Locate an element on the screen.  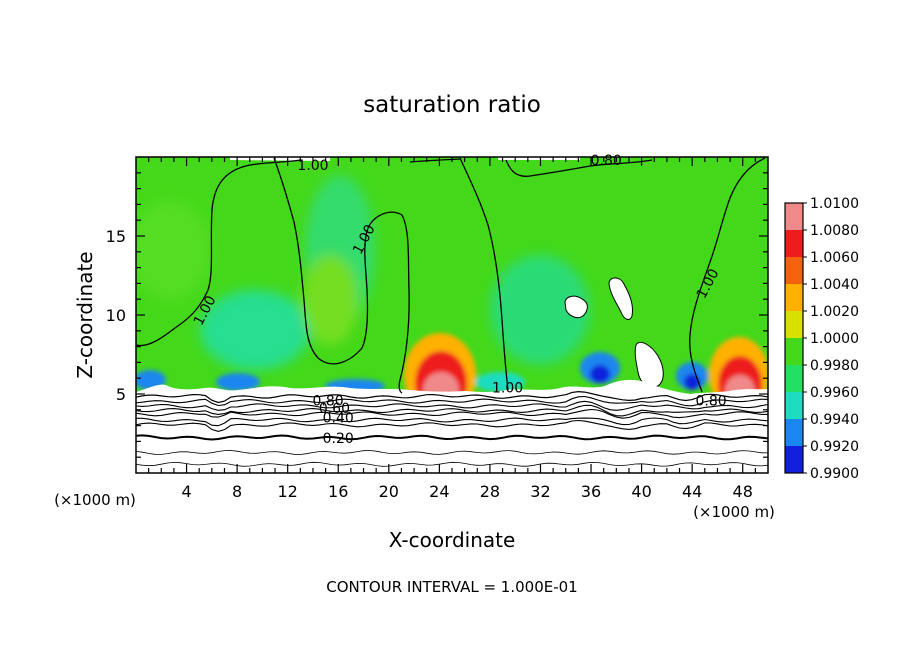
x-tick-label: 40 is located at coordinates (641, 491).